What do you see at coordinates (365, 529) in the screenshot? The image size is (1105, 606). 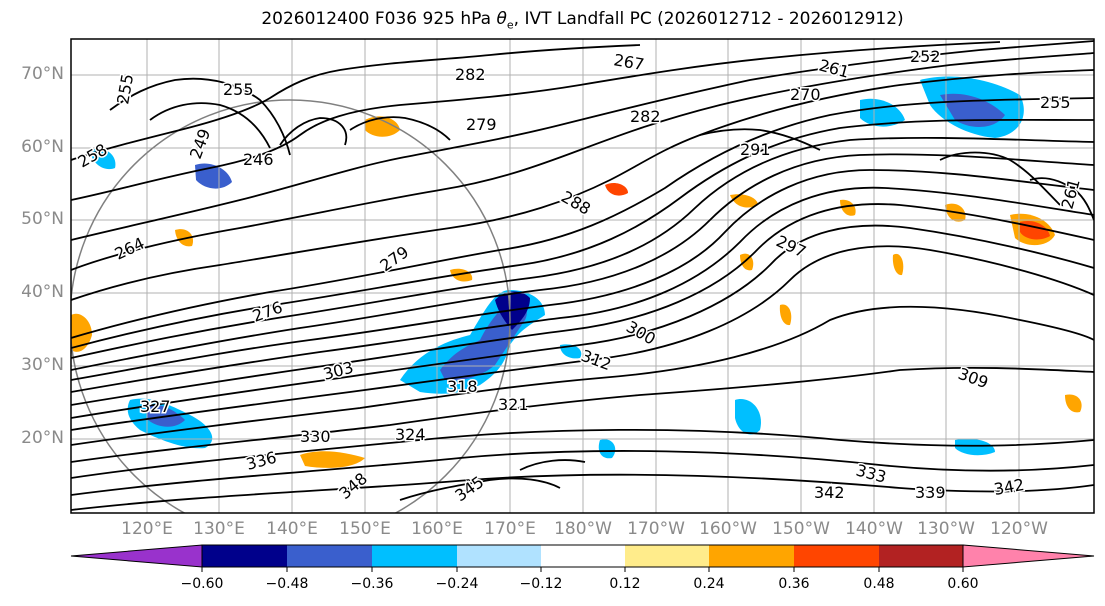 I see `lon-label: 150°E` at bounding box center [365, 529].